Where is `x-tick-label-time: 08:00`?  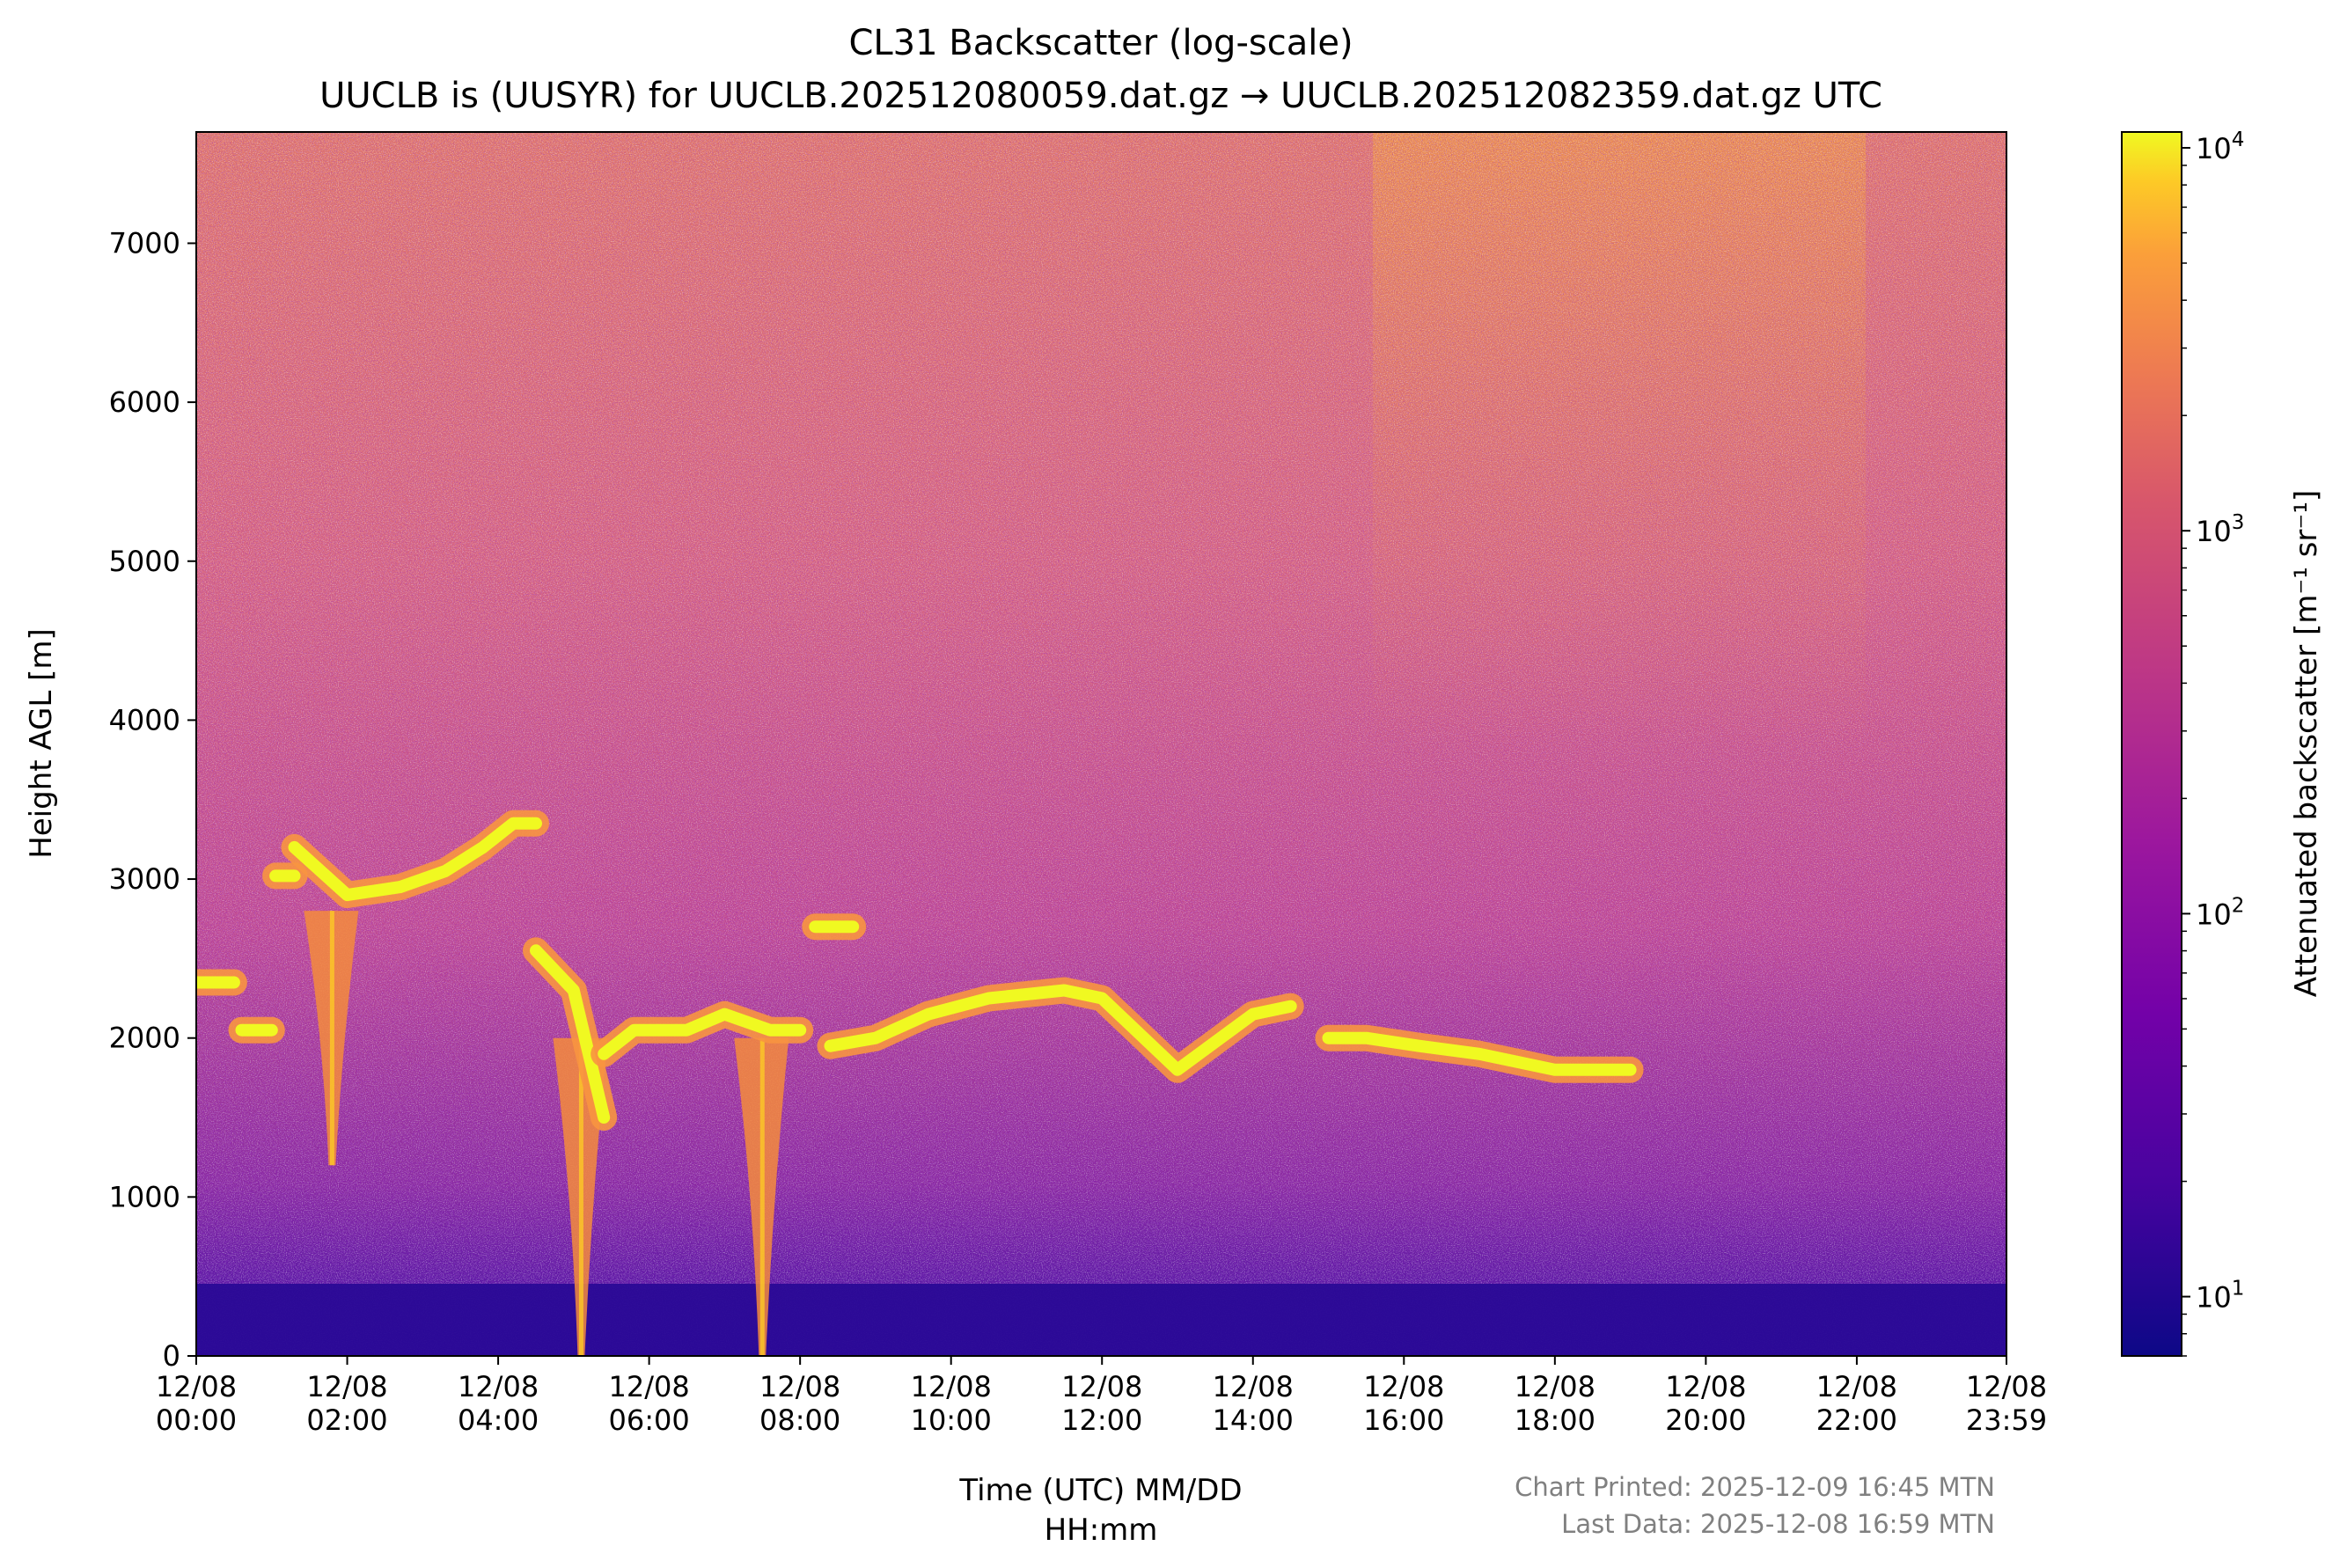 x-tick-label-time: 08:00 is located at coordinates (799, 1420).